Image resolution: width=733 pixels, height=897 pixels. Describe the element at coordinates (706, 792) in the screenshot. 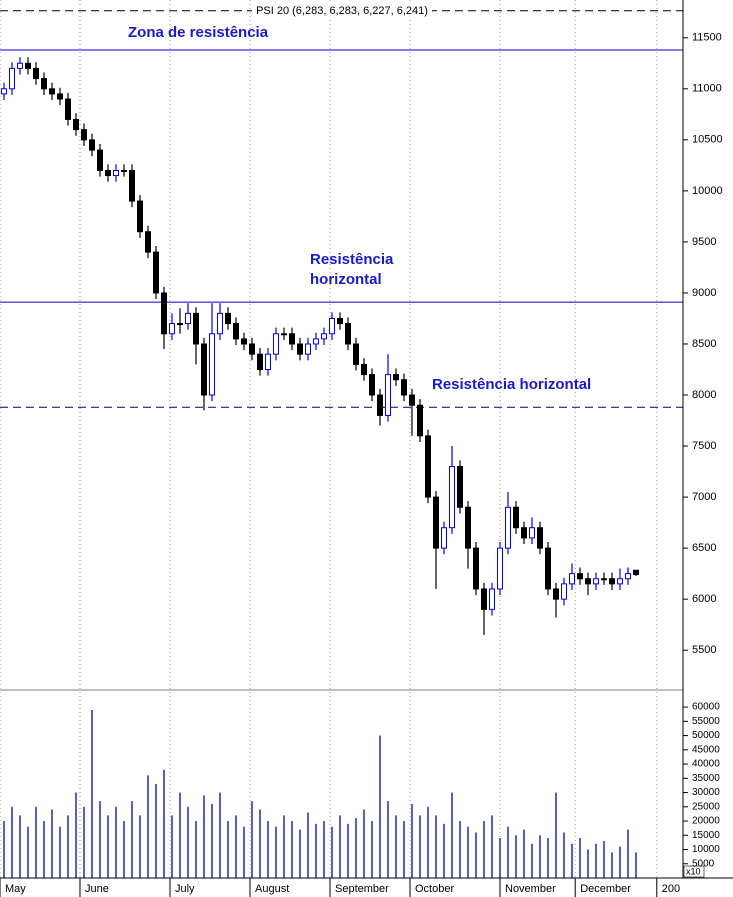

I see `y2-tick-label: 30000` at that location.